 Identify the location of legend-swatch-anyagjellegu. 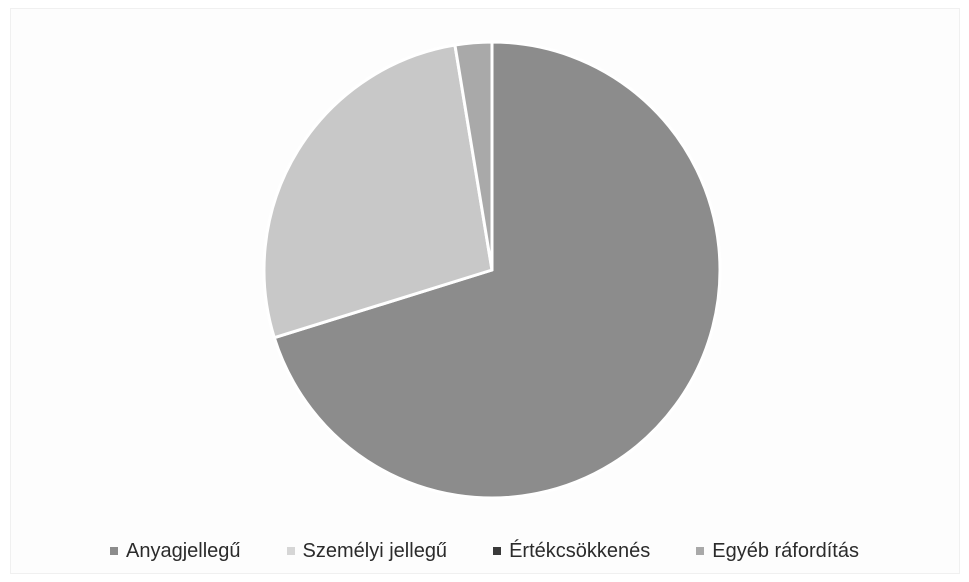
(114, 551).